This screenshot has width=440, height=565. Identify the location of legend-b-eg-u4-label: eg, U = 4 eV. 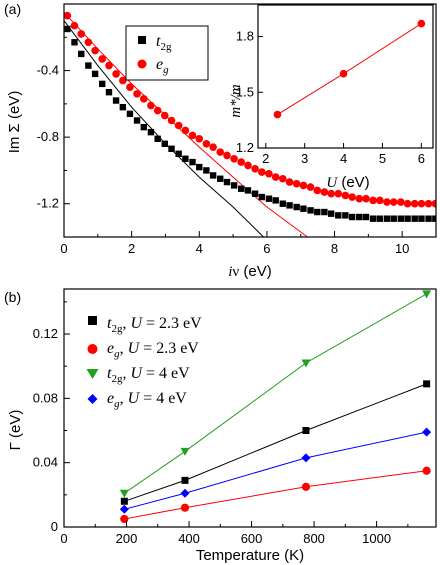
(147, 400).